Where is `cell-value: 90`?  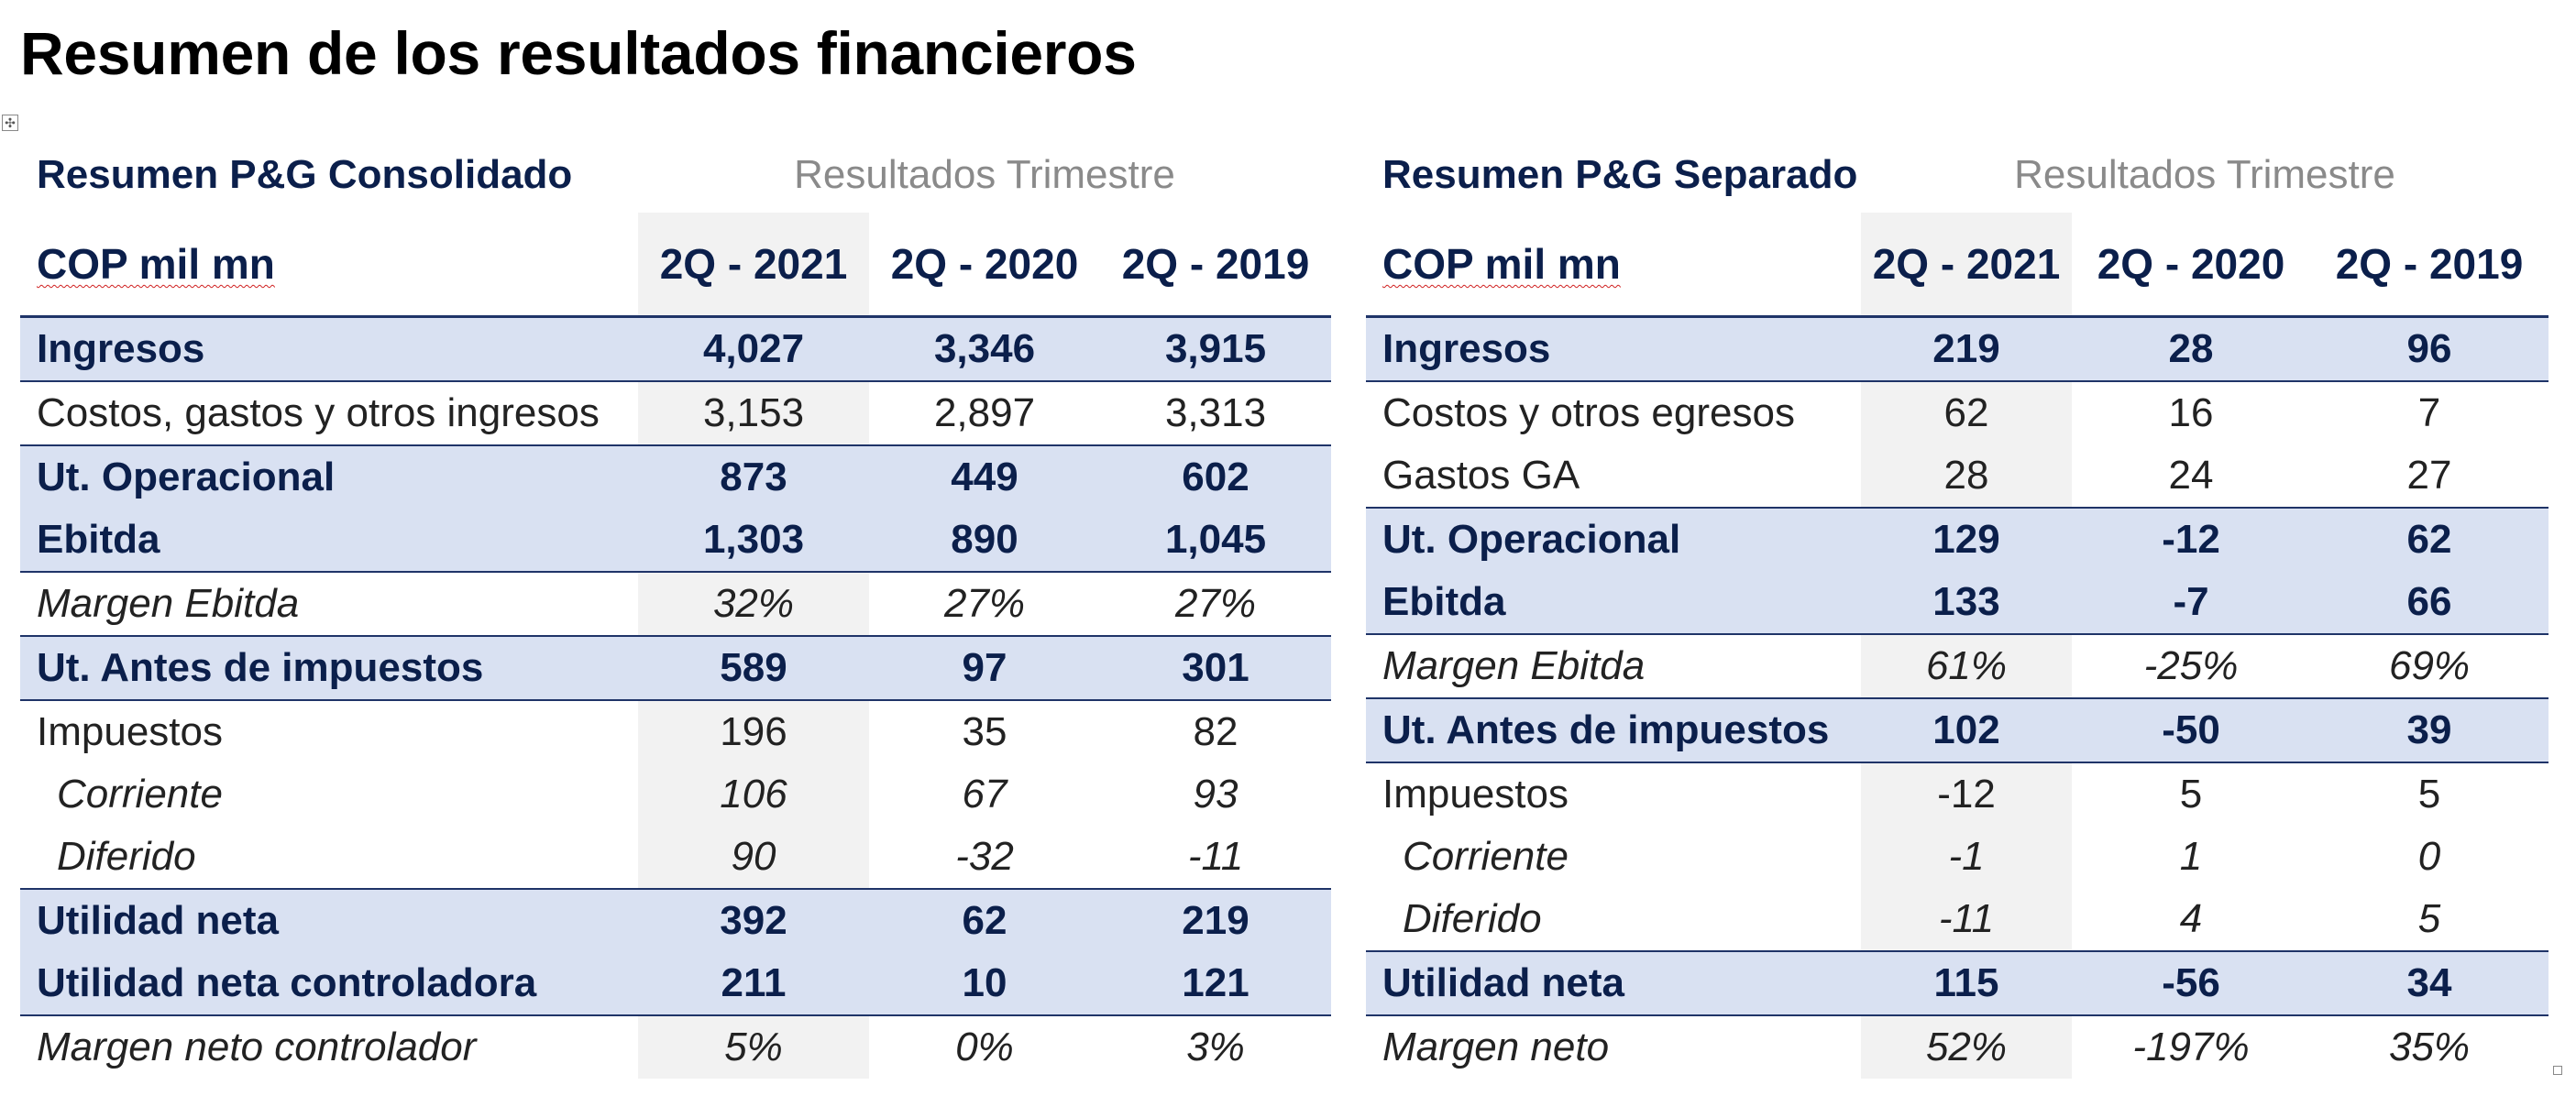 cell-value: 90 is located at coordinates (753, 857).